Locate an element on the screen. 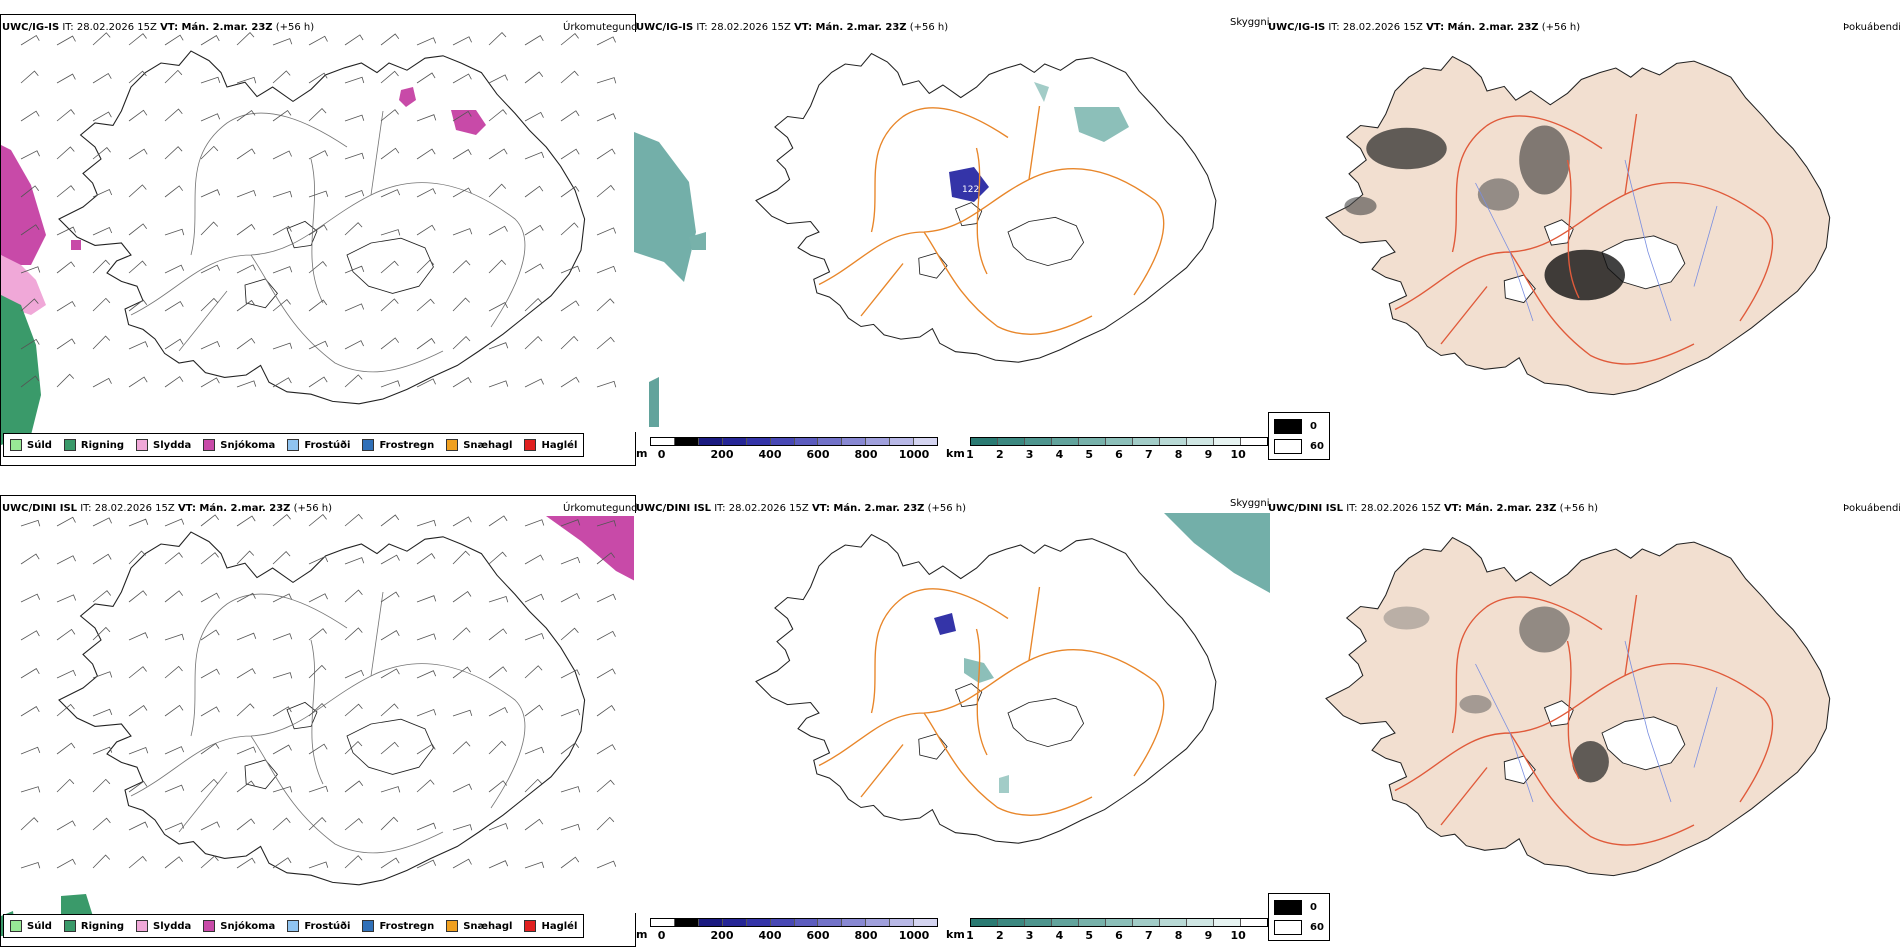 The image size is (1900, 950). snow-area-west is located at coordinates (23, 205).